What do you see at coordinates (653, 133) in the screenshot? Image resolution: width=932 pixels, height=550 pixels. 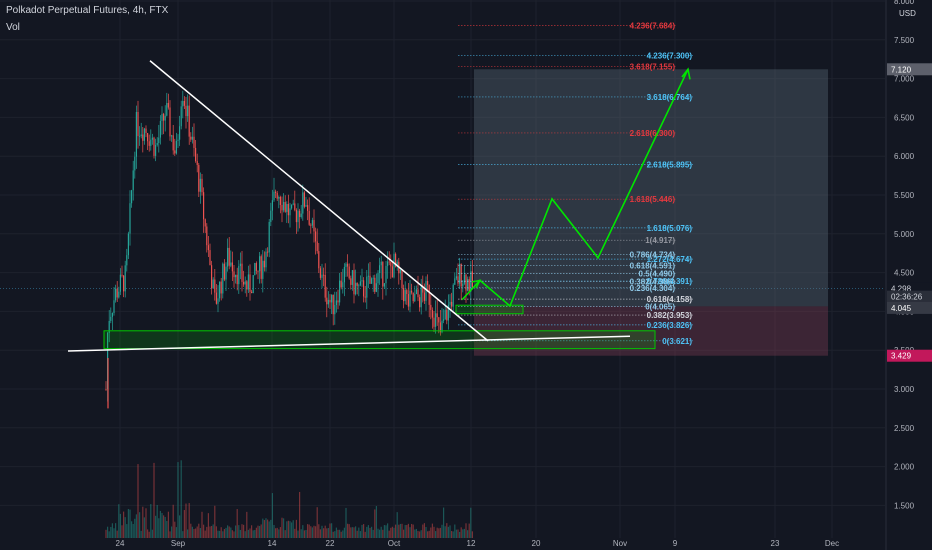 I see `fib-level-label: 2.618(6.300)` at bounding box center [653, 133].